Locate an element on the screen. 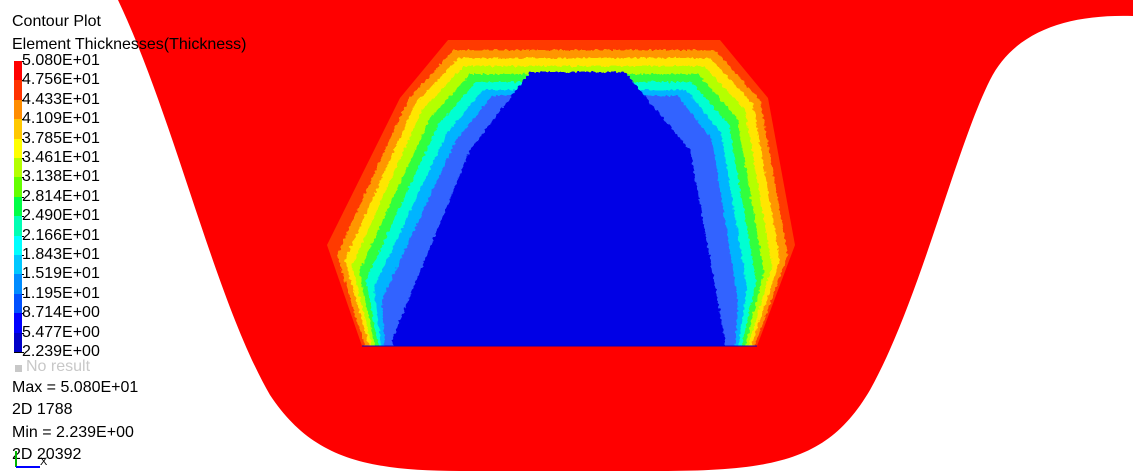 Image resolution: width=1133 pixels, height=471 pixels. min-value-label: Min = 2.239E+00 is located at coordinates (73, 432).